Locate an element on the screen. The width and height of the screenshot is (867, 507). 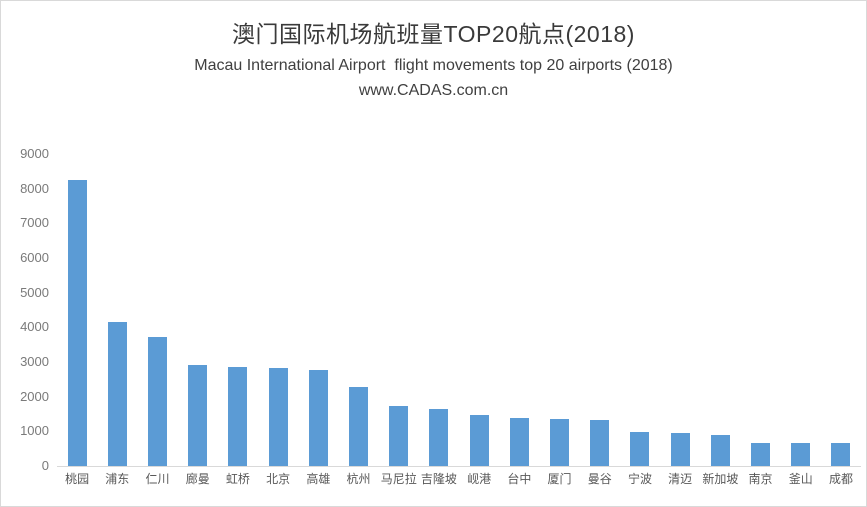
x-tick-label-11: 岘港 is located at coordinates (479, 479).